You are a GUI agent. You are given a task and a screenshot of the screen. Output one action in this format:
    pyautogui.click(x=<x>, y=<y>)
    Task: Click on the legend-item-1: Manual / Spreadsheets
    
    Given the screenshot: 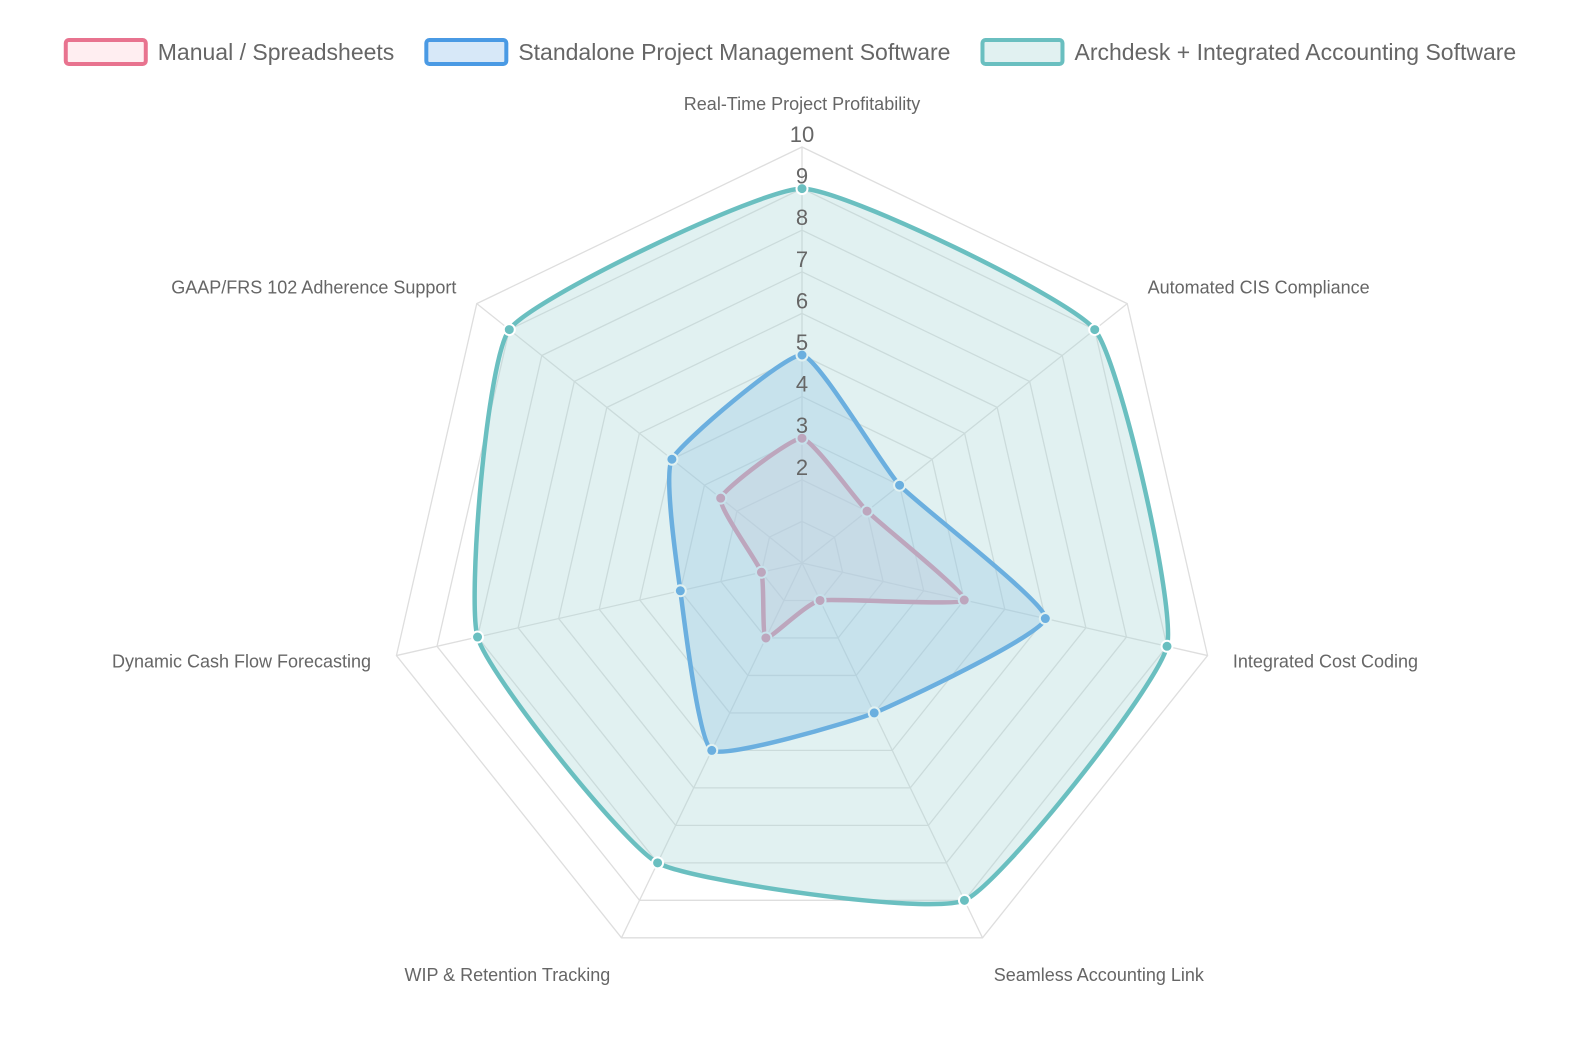 What is the action you would take?
    pyautogui.click(x=229, y=52)
    